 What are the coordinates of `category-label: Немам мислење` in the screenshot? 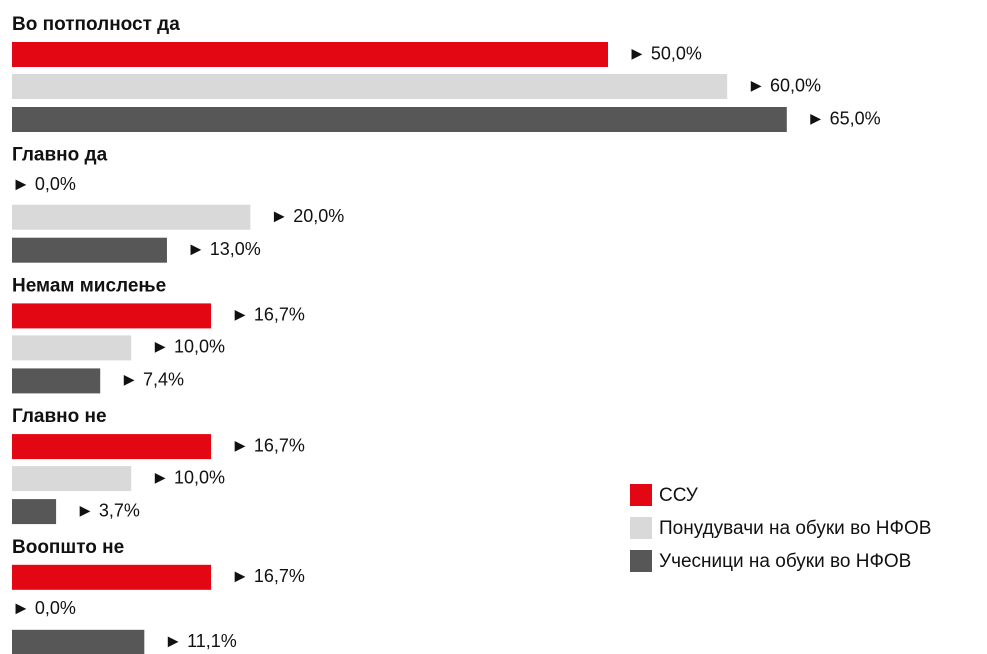 It's located at (89, 285).